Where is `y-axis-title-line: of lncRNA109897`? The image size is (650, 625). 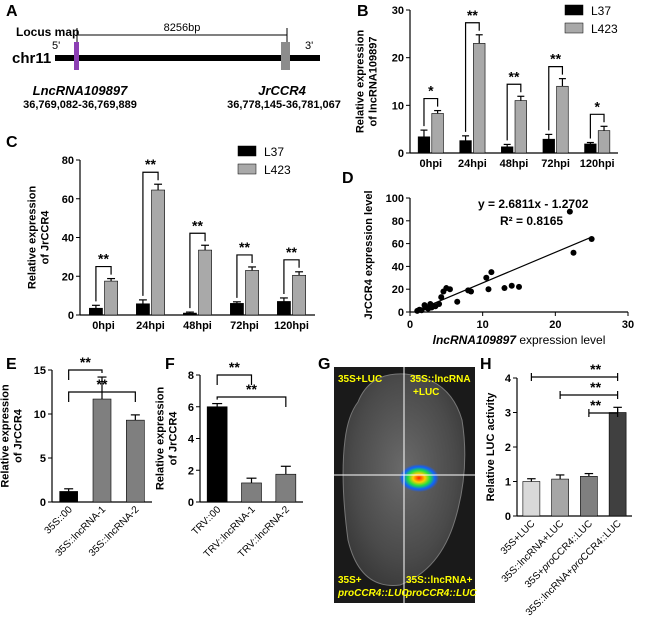
y-axis-title-line: of lncRNA109897 is located at coordinates (374, 82).